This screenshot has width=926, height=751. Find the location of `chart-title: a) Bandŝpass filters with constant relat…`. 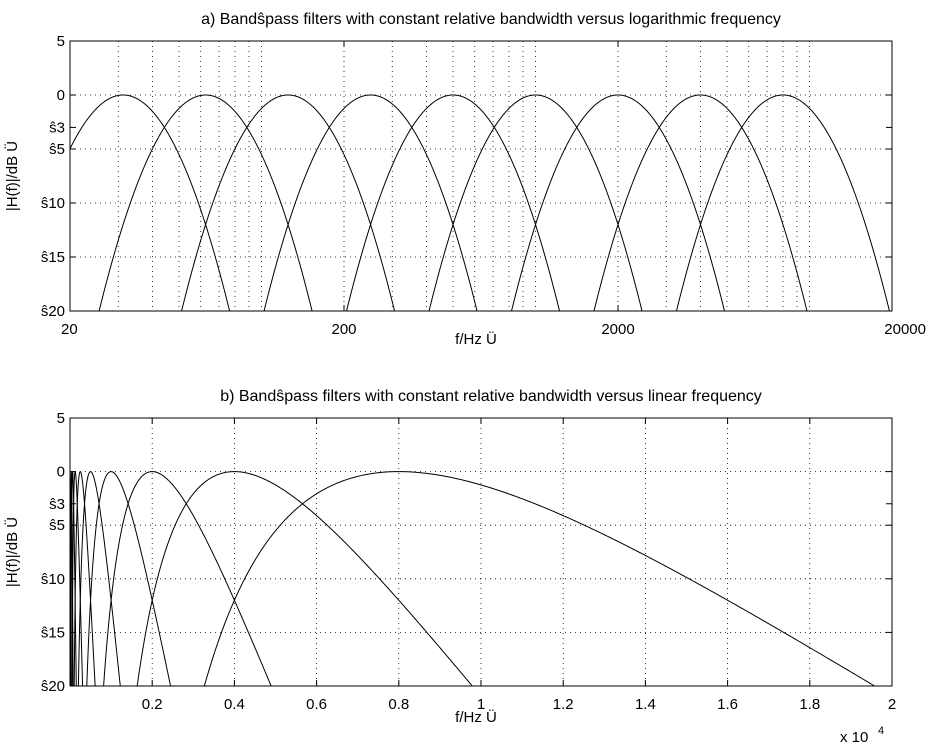

chart-title: a) Bandŝpass filters with constant relat… is located at coordinates (491, 19).